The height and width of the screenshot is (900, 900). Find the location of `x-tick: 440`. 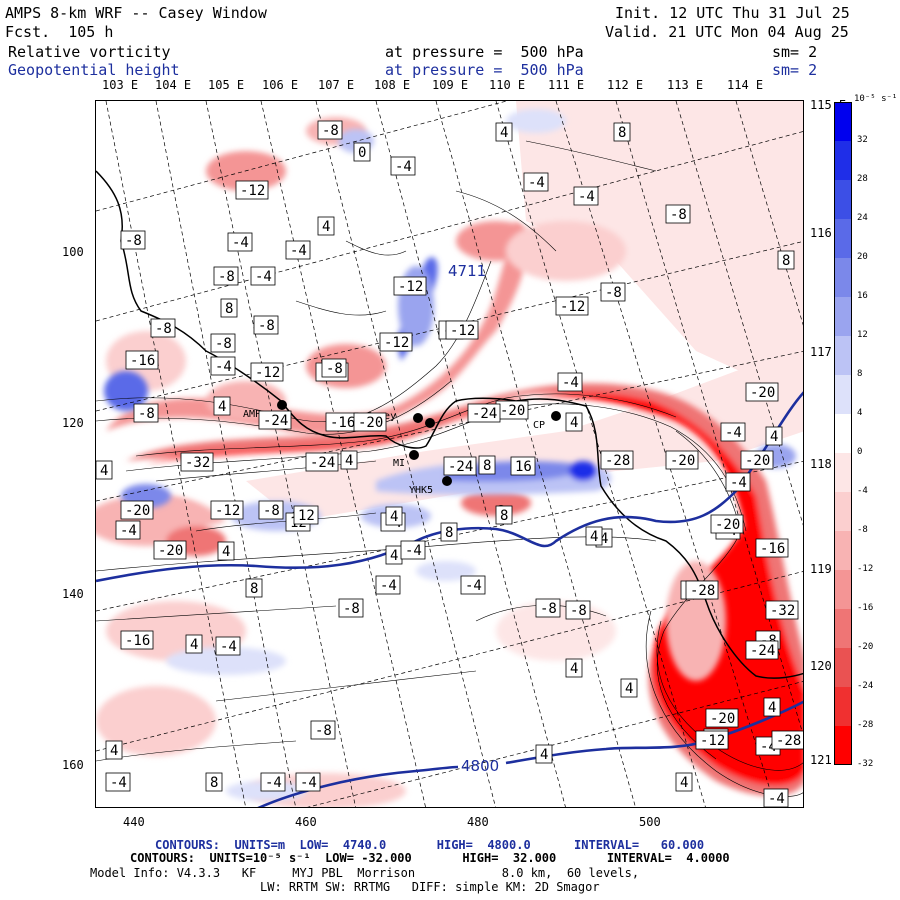

x-tick: 440 is located at coordinates (134, 822).